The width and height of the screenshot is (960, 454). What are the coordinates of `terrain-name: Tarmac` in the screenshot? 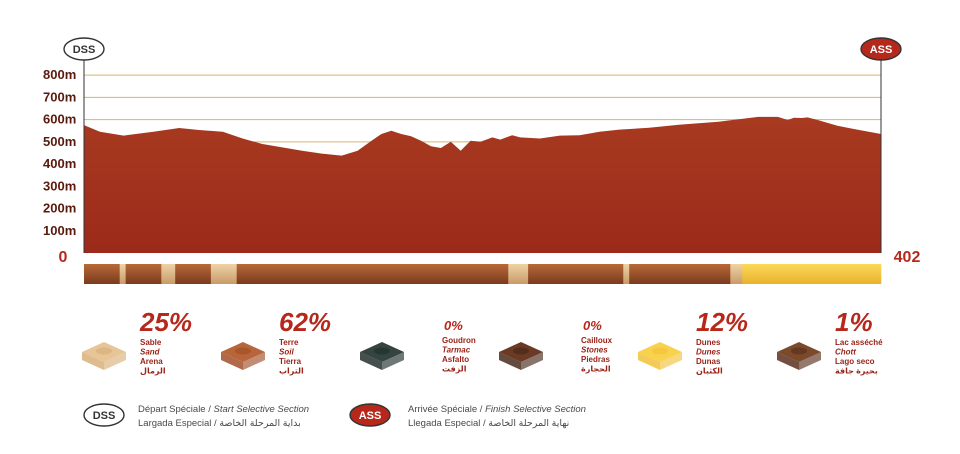 It's located at (456, 350).